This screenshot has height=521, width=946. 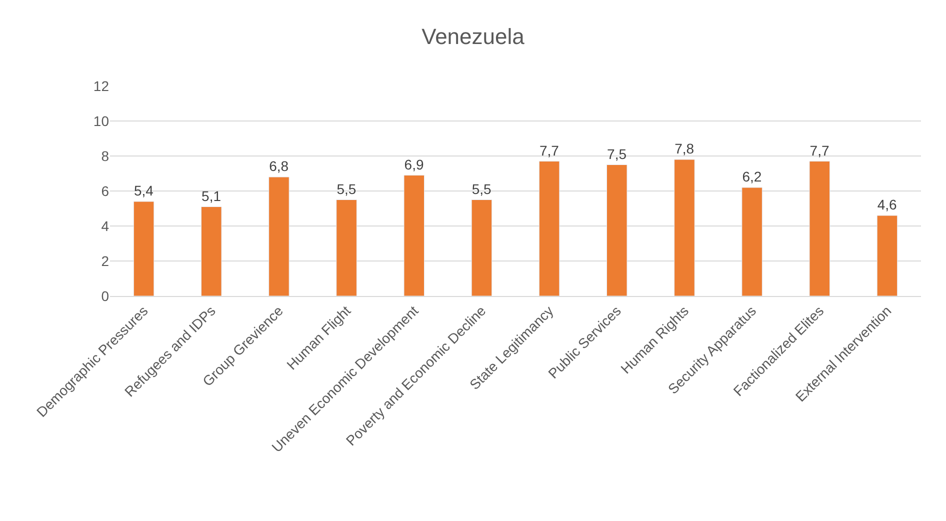 I want to click on y-tick-label: 4, so click(x=105, y=226).